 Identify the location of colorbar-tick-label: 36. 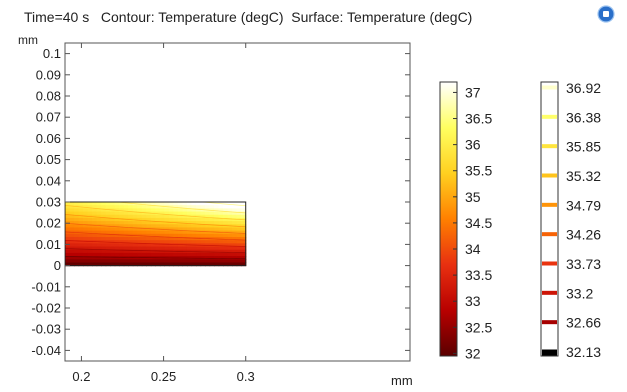
(473, 145).